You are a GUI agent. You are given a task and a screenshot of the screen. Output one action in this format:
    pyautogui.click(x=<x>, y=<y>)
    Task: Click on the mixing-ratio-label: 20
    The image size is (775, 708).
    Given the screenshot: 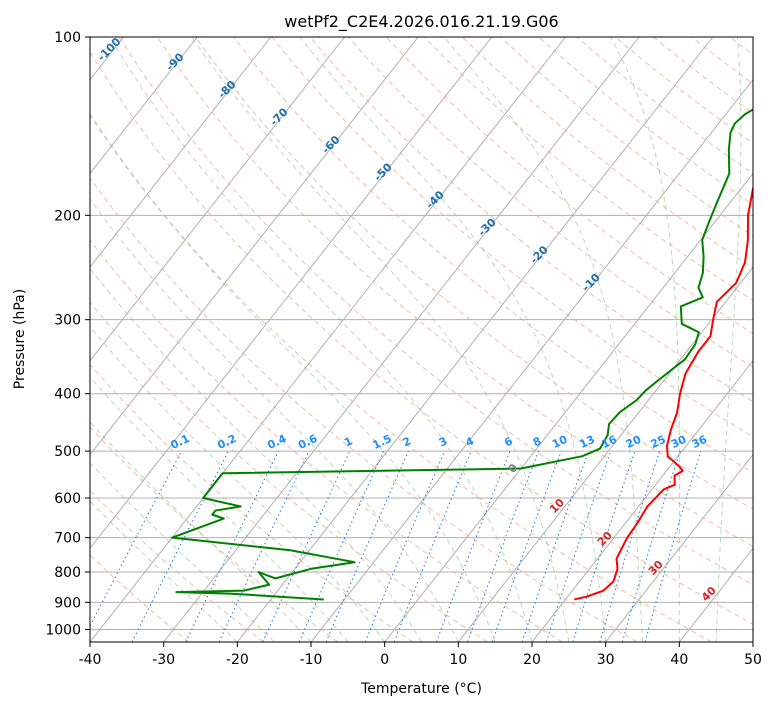 What is the action you would take?
    pyautogui.click(x=634, y=442)
    